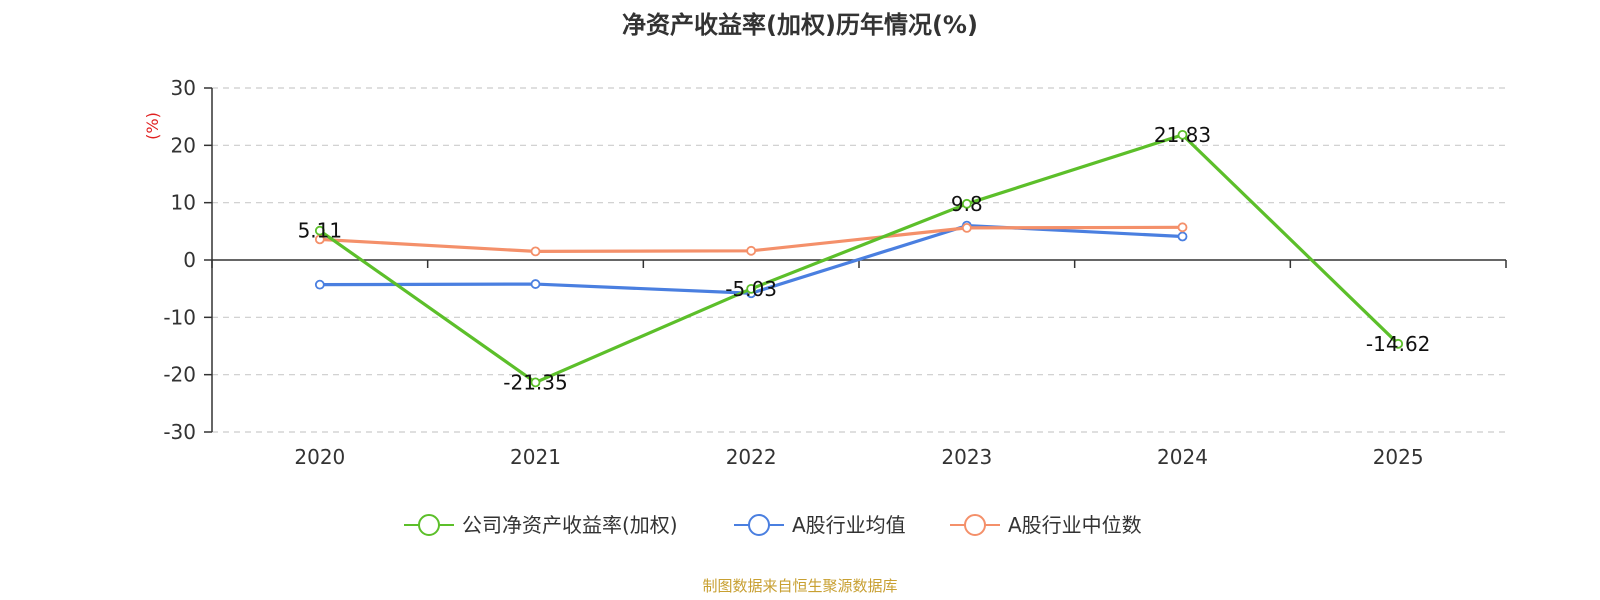  What do you see at coordinates (183, 203) in the screenshot?
I see `y-tick-label: 10` at bounding box center [183, 203].